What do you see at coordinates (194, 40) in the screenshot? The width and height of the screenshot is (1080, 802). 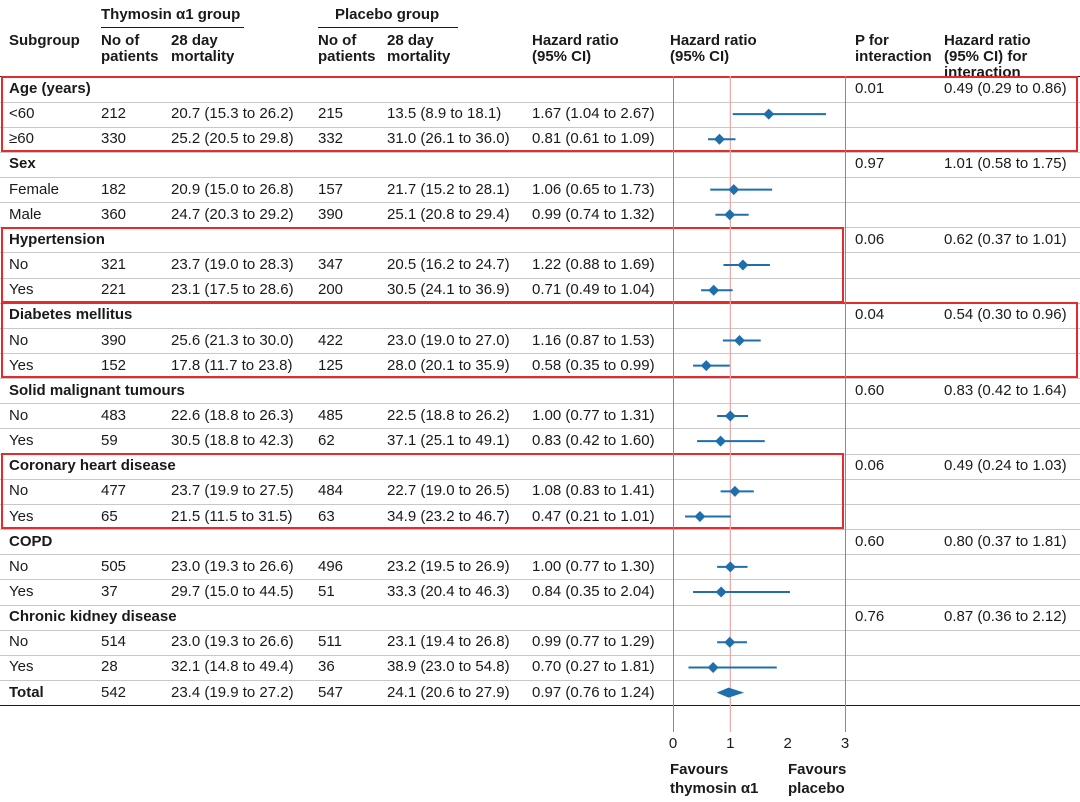 I see `thymosin-mortality-header-line1: 28 day` at bounding box center [194, 40].